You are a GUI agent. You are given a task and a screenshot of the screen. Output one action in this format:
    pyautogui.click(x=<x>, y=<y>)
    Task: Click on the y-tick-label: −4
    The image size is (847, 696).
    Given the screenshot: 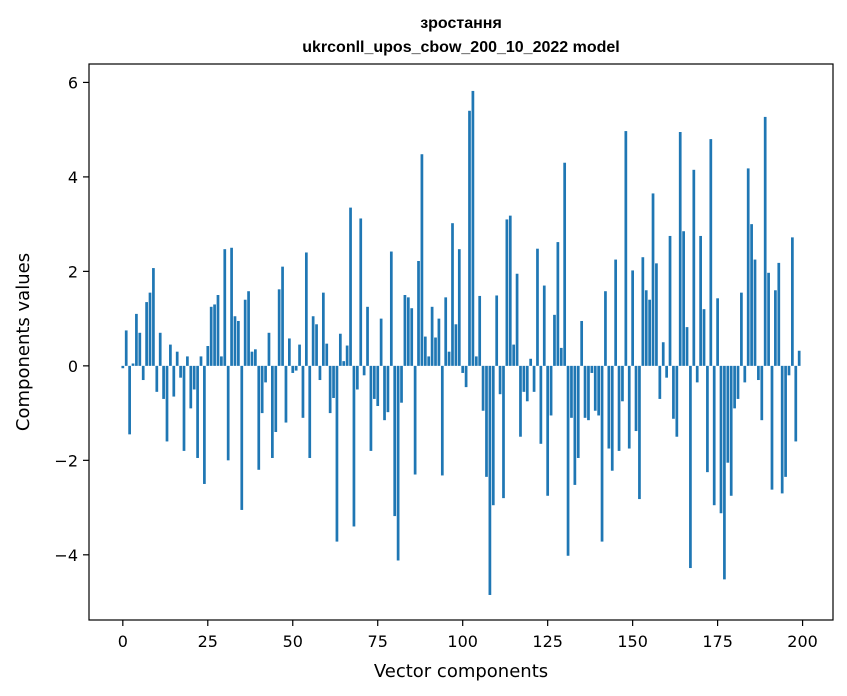 What is the action you would take?
    pyautogui.click(x=66, y=555)
    